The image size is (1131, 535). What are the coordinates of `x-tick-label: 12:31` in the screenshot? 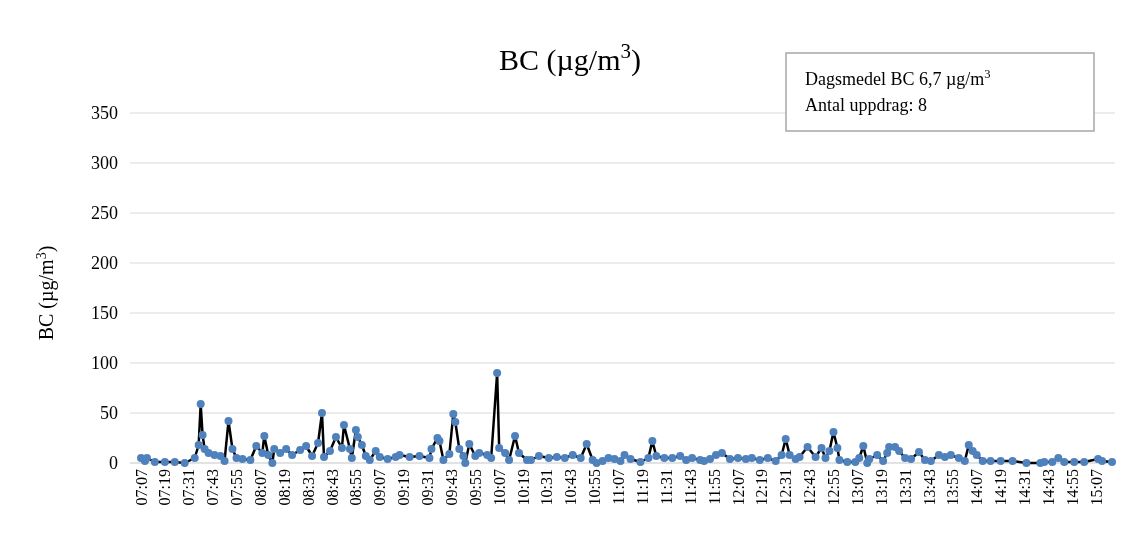 It's located at (786, 487).